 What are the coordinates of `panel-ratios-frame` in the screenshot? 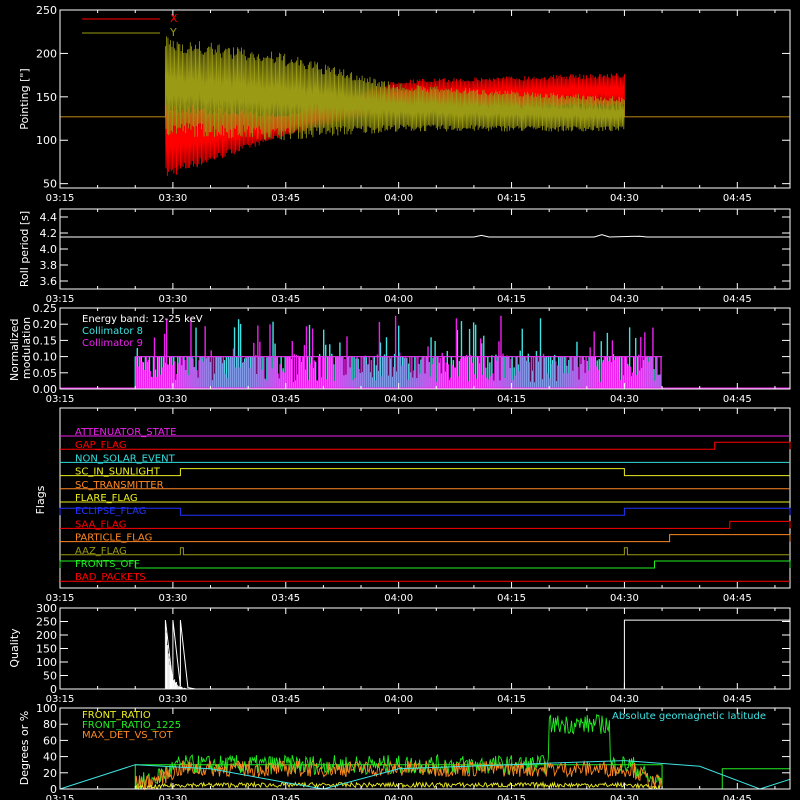 It's located at (425, 748).